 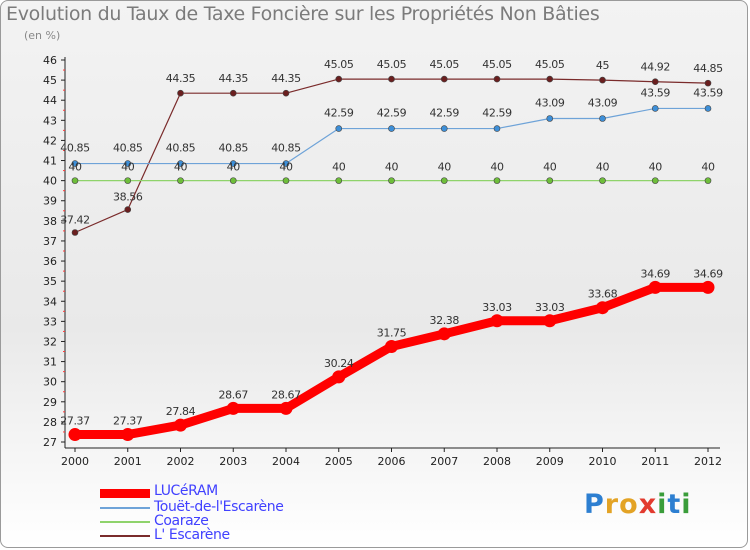 I want to click on brand-letter: x, so click(x=648, y=504).